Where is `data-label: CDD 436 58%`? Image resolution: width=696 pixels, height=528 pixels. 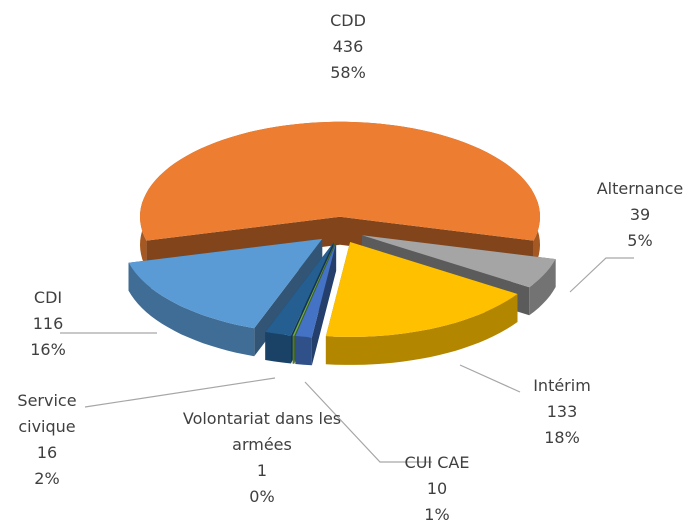 data-label: CDD 436 58% is located at coordinates (348, 47).